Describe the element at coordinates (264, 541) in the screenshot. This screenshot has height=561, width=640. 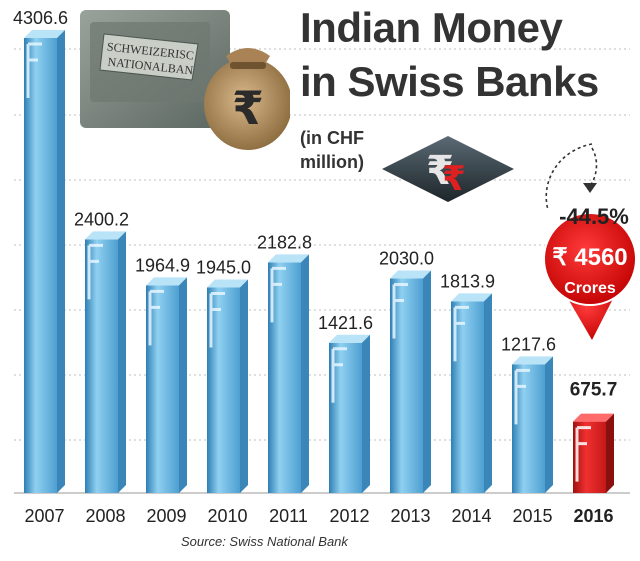
I see `source-note: Source: Swiss National Bank` at that location.